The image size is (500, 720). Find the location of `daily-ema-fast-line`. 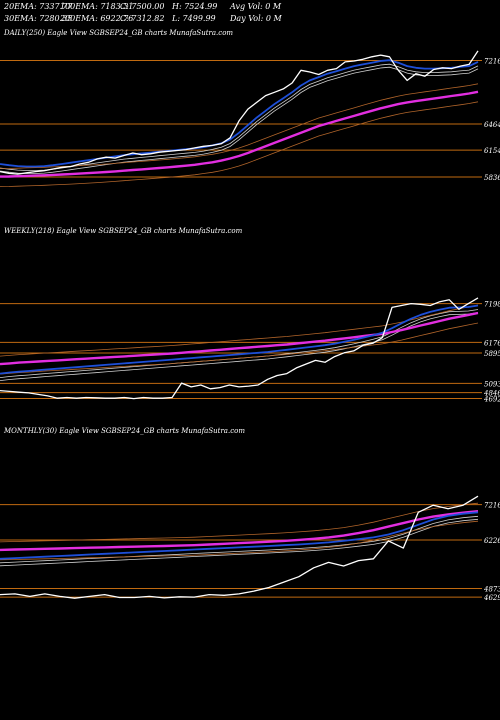

daily-ema-fast-line is located at coordinates (239, 113).